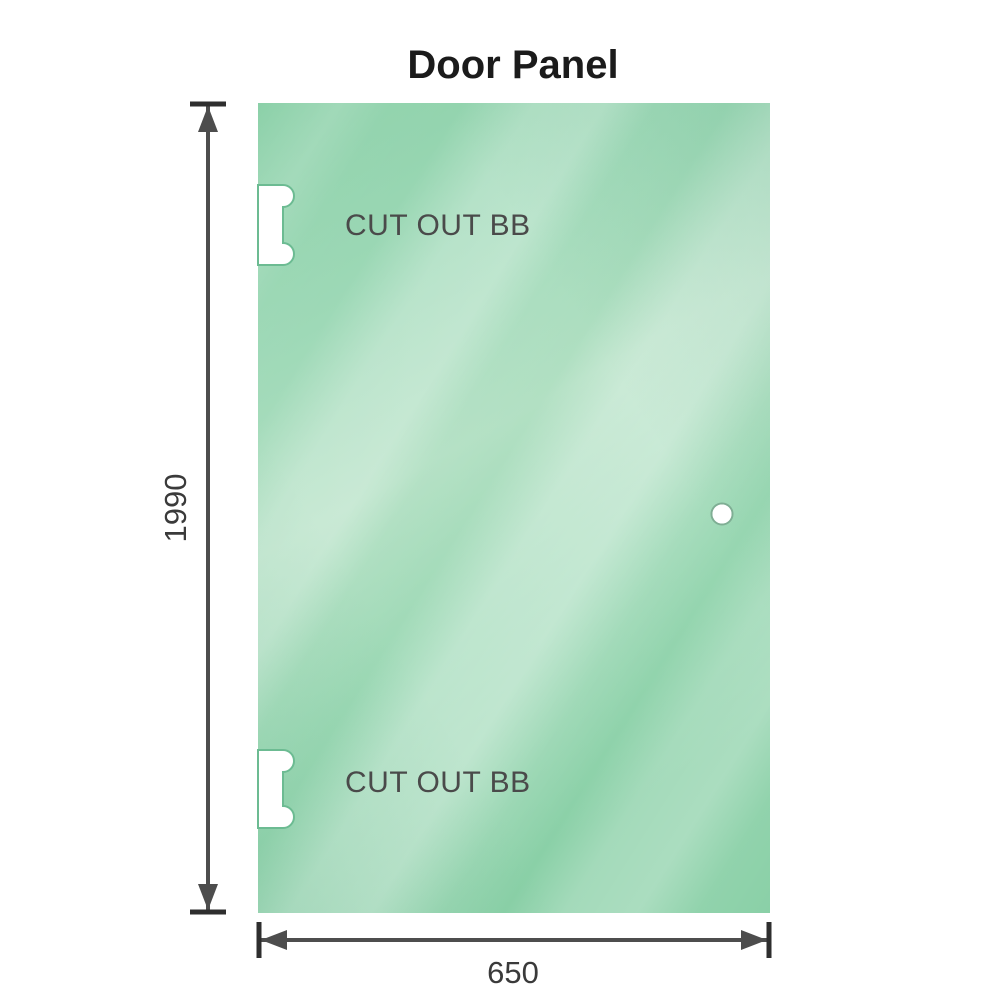 The width and height of the screenshot is (1000, 1000). Describe the element at coordinates (438, 782) in the screenshot. I see `cut-out-bb-lower-label: CUT OUT BB` at that location.